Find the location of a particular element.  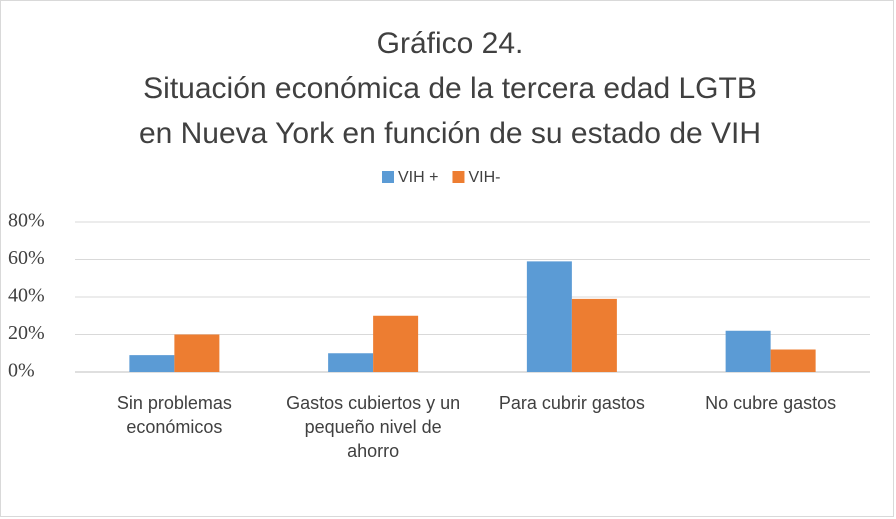

y-tick-label: 80% is located at coordinates (26, 221).